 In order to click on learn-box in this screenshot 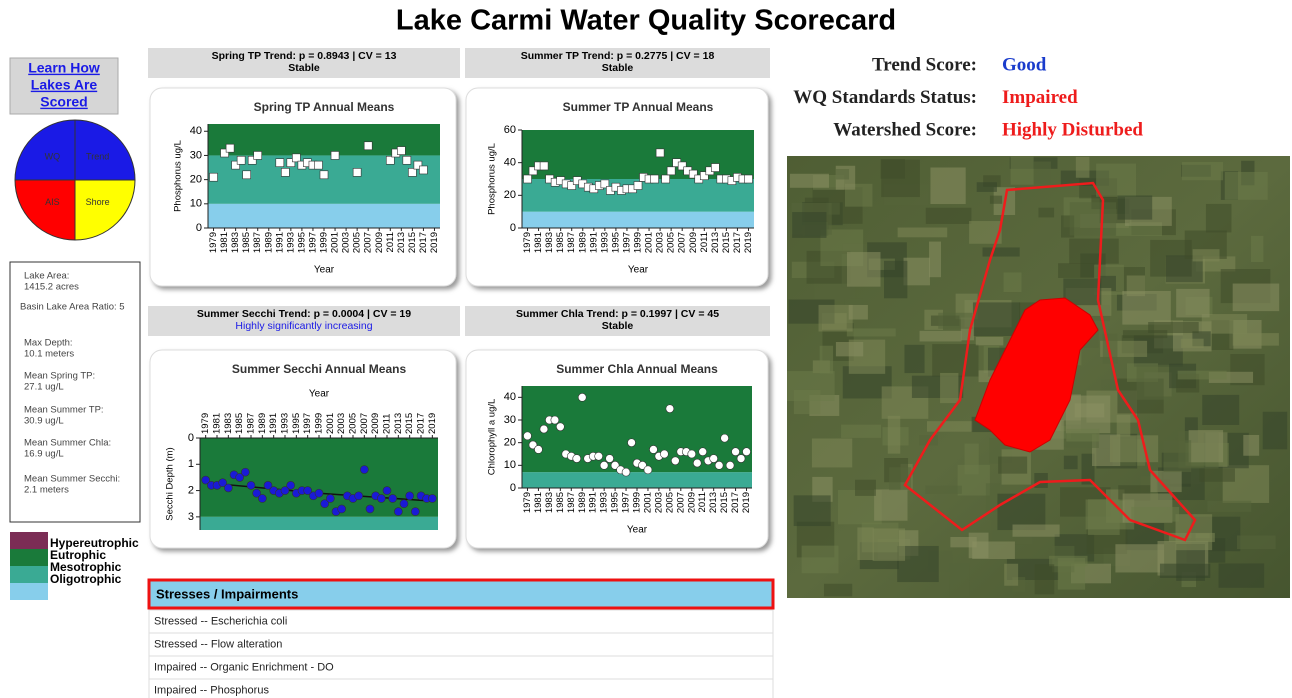, I will do `click(64, 86)`.